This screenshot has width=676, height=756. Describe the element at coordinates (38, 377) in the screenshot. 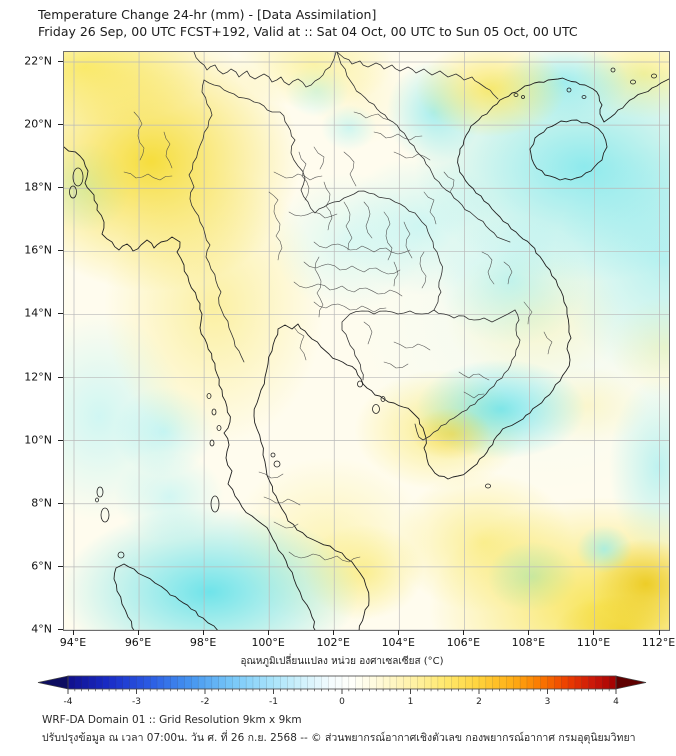

I see `y-tick-label: 12°N` at that location.